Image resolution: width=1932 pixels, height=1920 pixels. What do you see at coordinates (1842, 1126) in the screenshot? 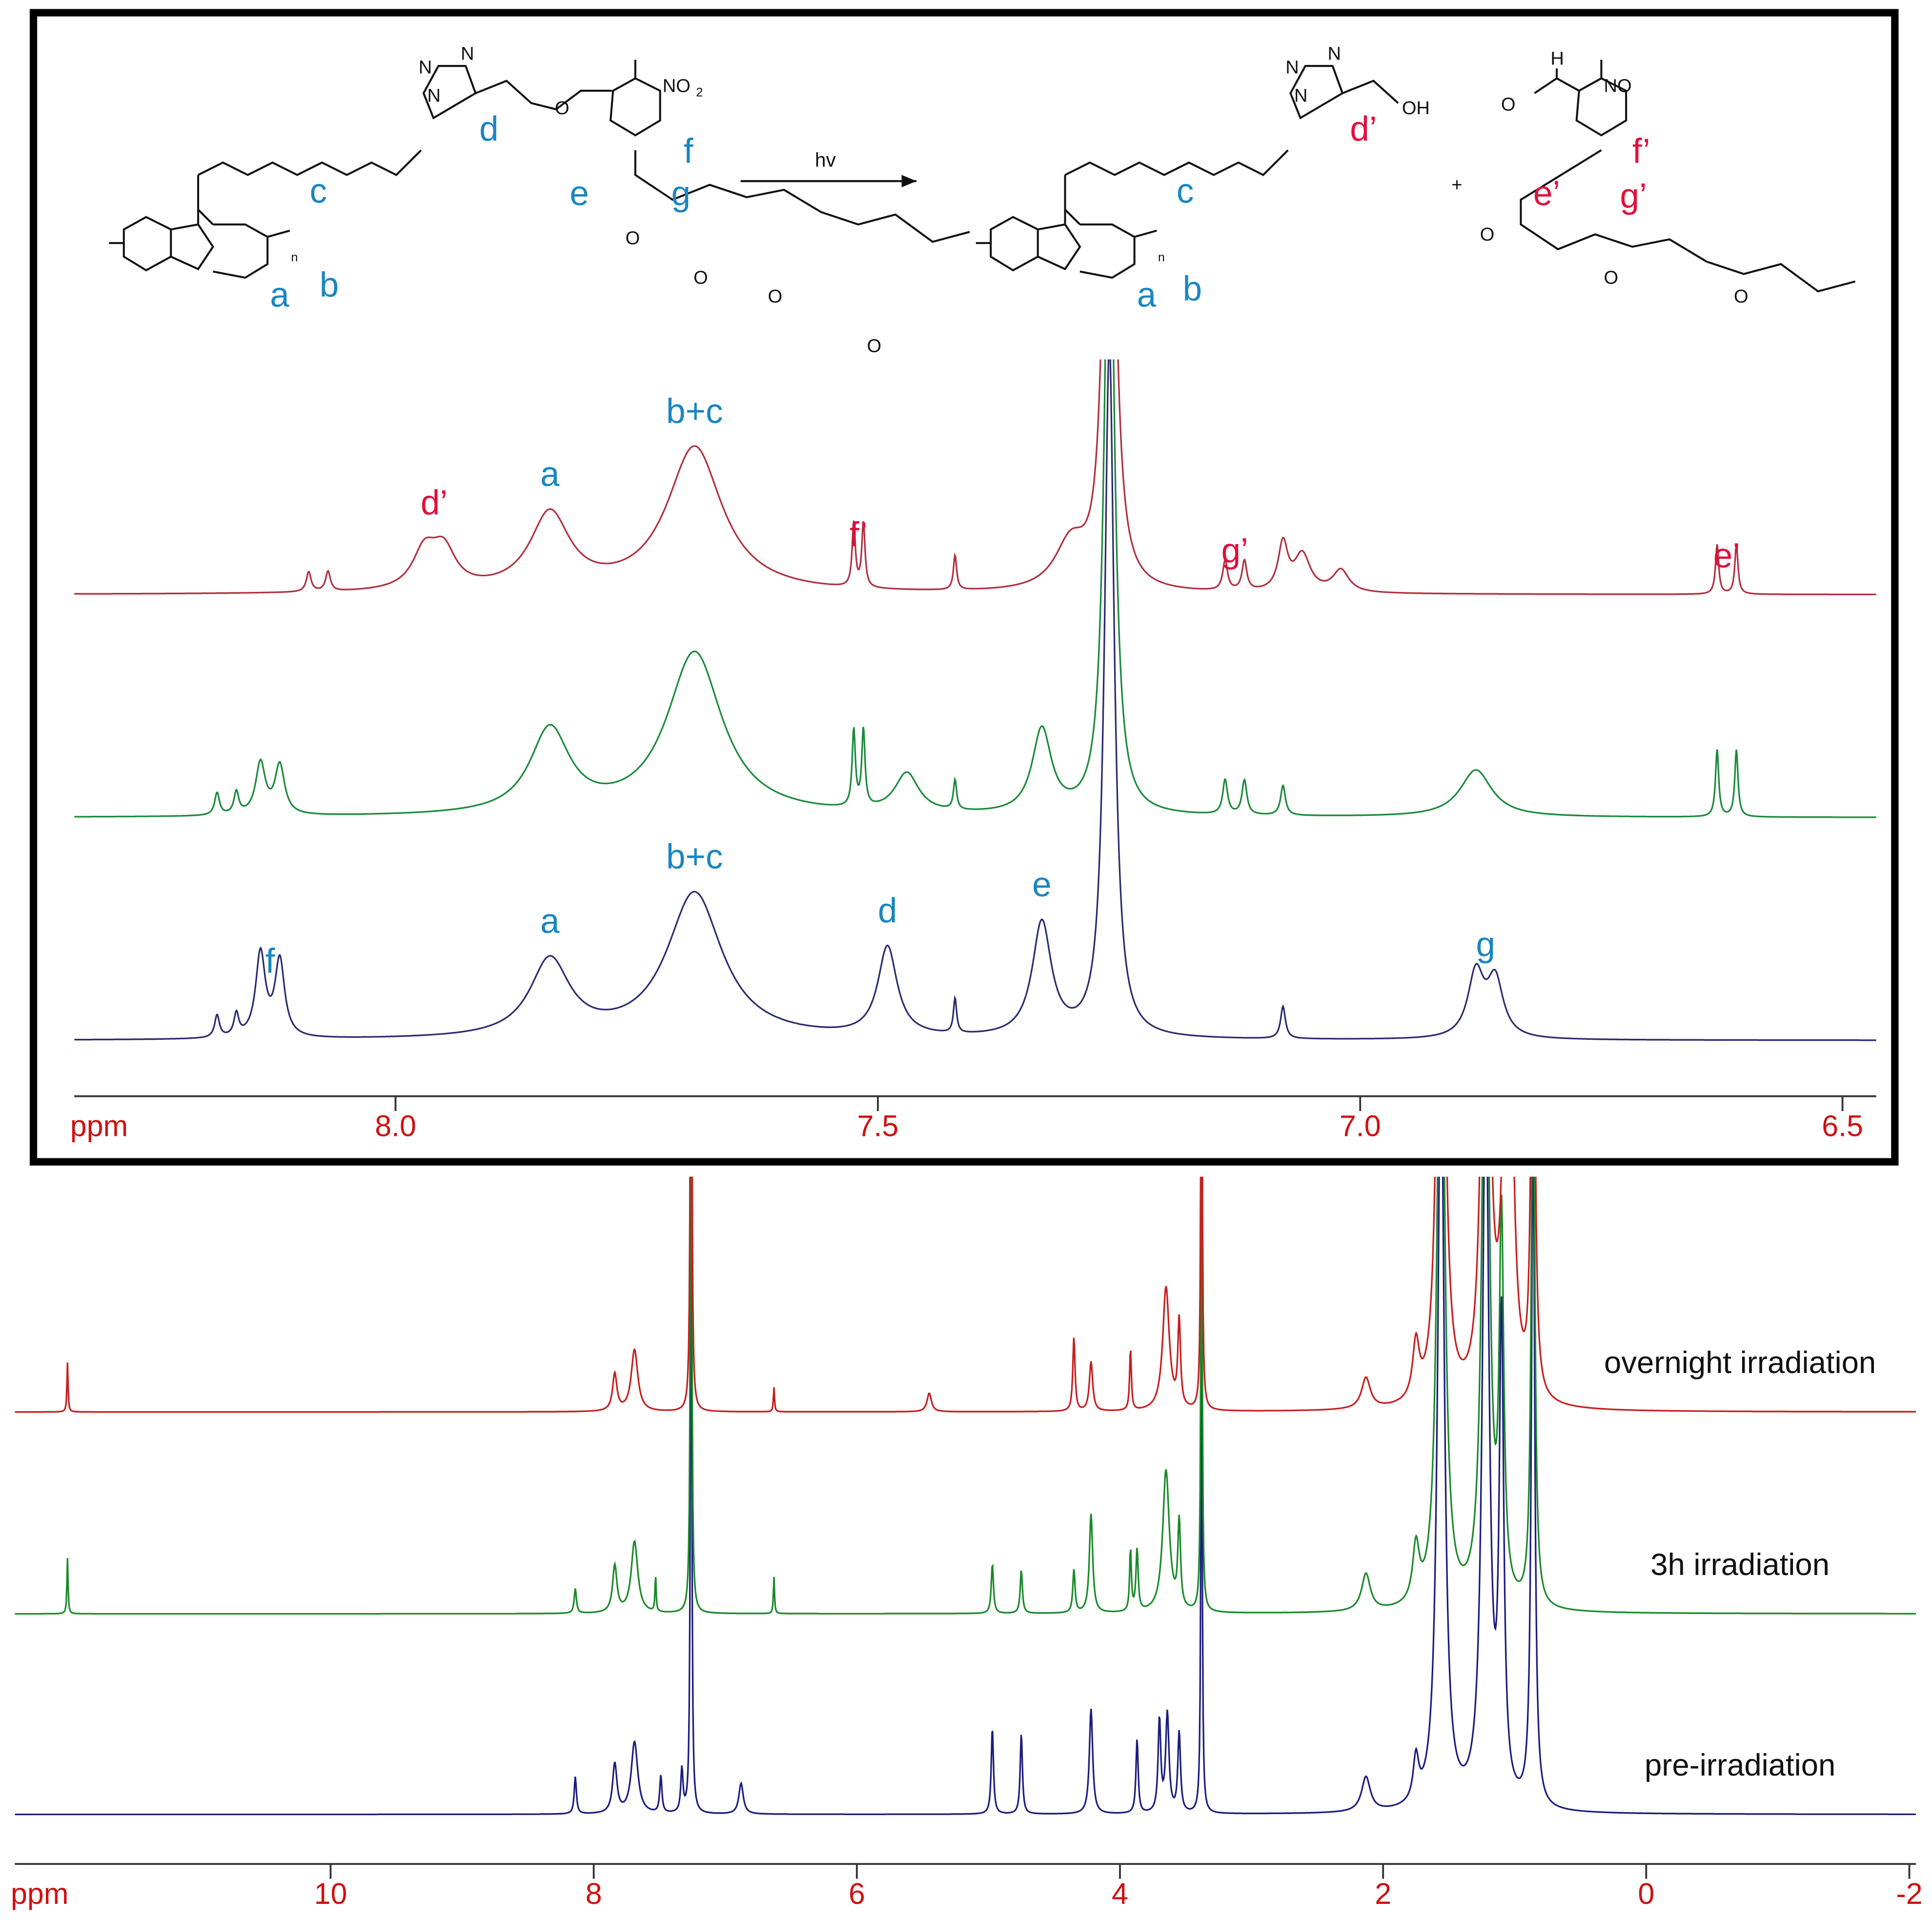
I see `x-tick-label: 6.5` at bounding box center [1842, 1126].